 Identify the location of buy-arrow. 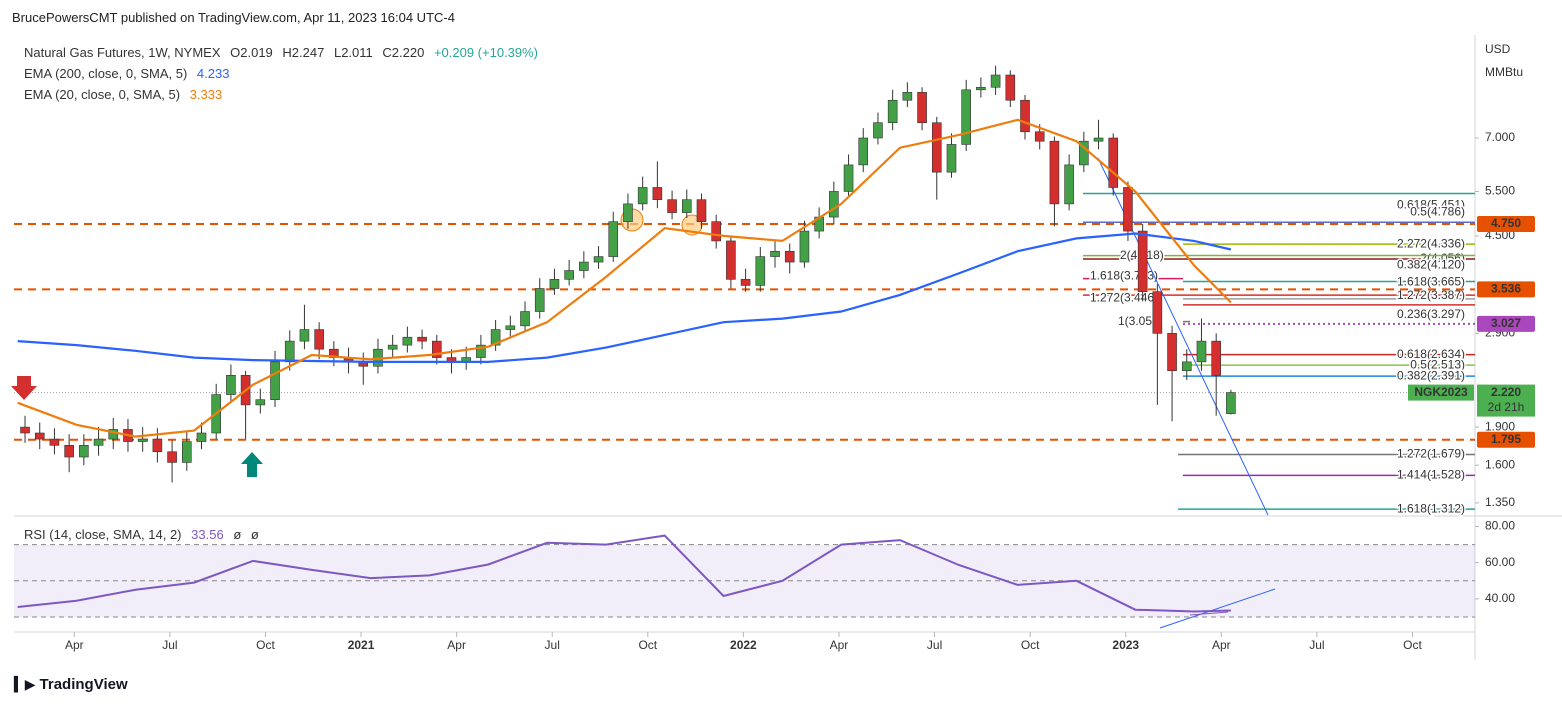
(252, 464).